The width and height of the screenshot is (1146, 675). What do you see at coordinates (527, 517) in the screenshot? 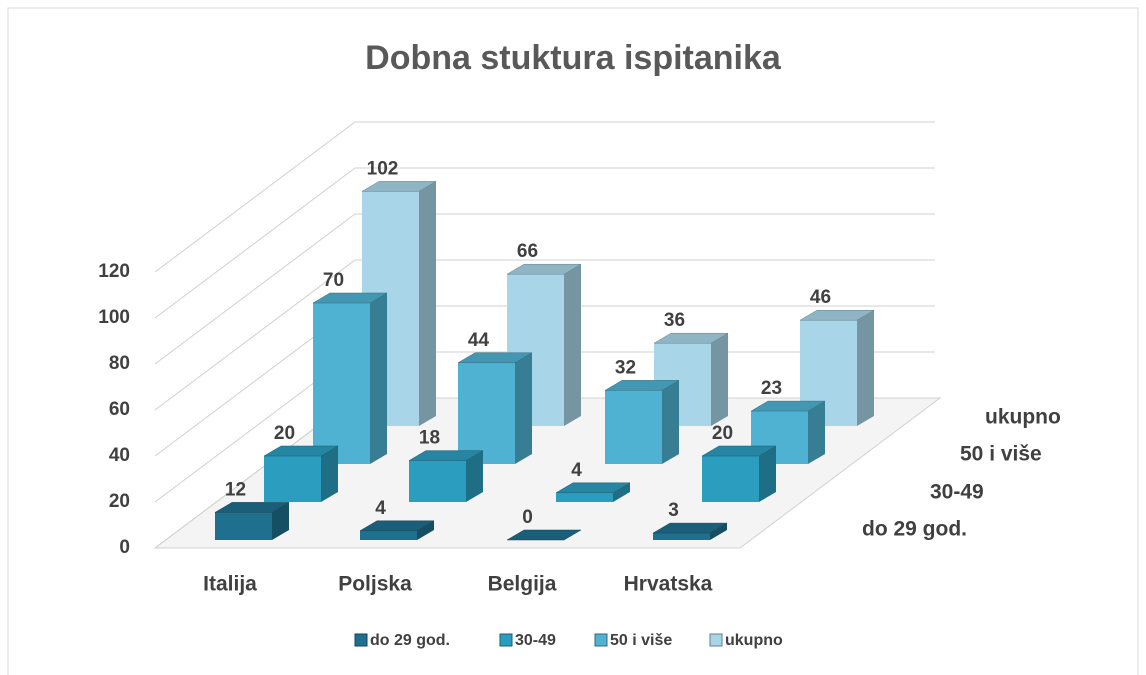
I see `data-label: 0` at bounding box center [527, 517].